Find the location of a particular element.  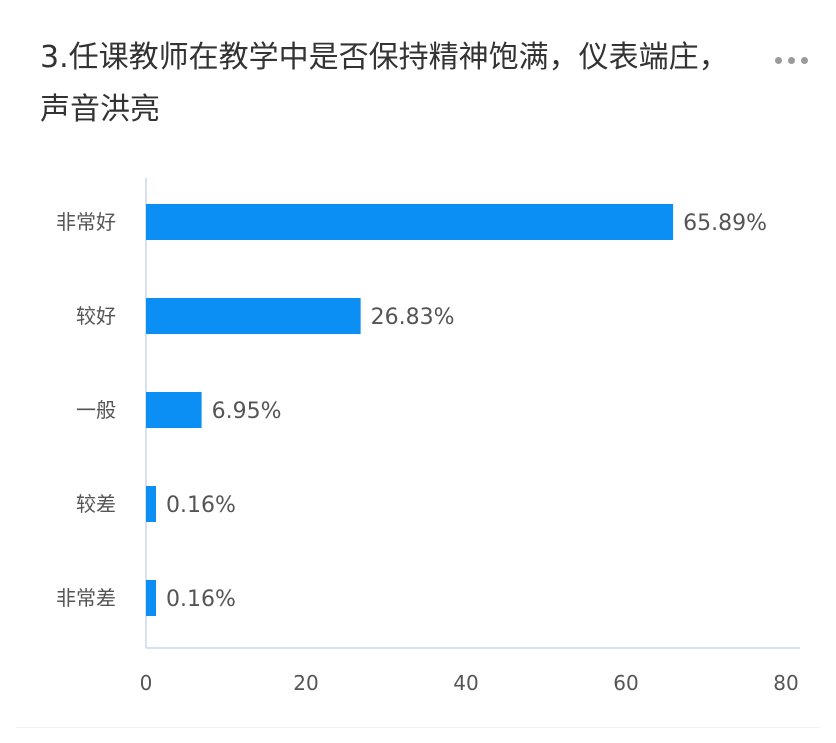

category-label: 非常好 is located at coordinates (86, 222).